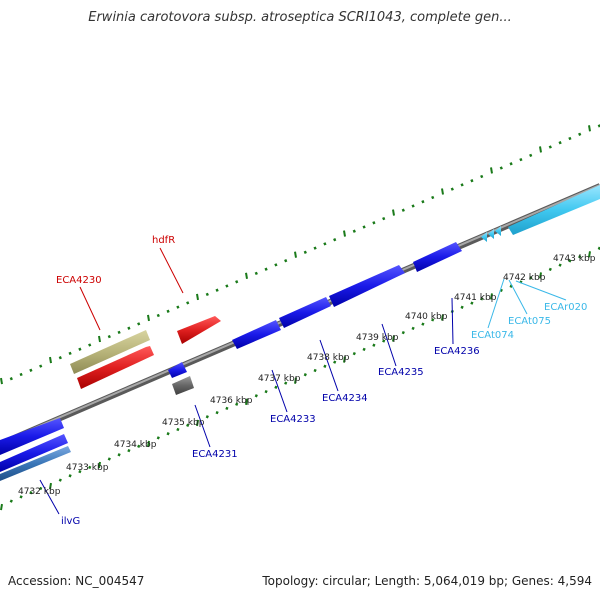 The image size is (600, 600). I want to click on gene-label-eca4236: ECA4236, so click(457, 351).